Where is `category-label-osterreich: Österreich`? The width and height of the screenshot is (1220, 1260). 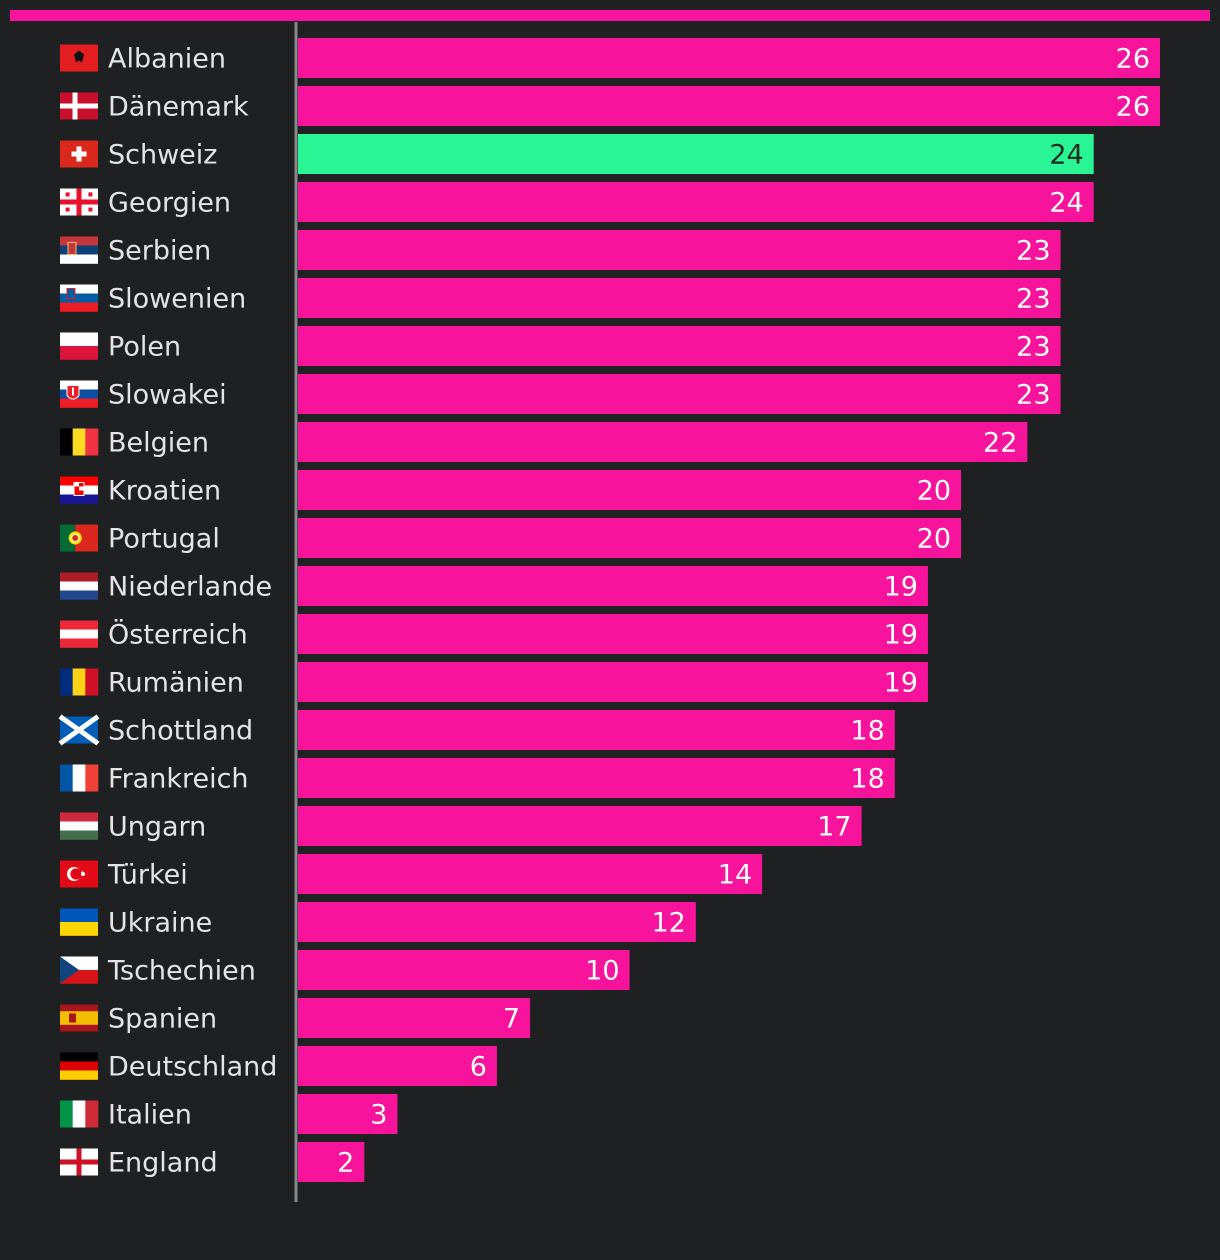
category-label-osterreich: Österreich is located at coordinates (178, 635).